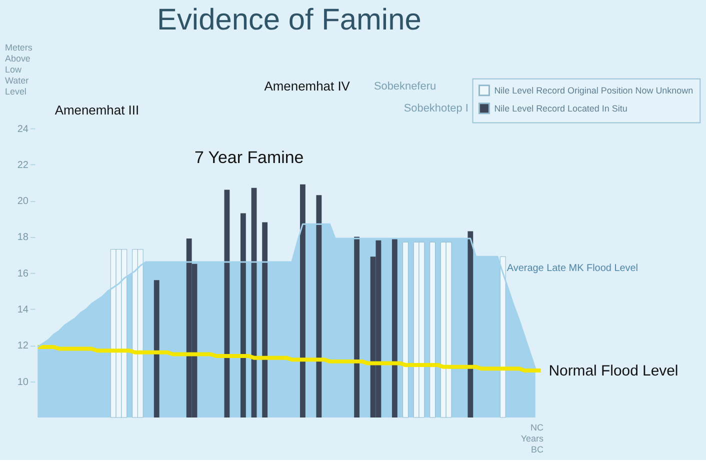  What do you see at coordinates (307, 86) in the screenshot?
I see `text: Amenemhat IV` at bounding box center [307, 86].